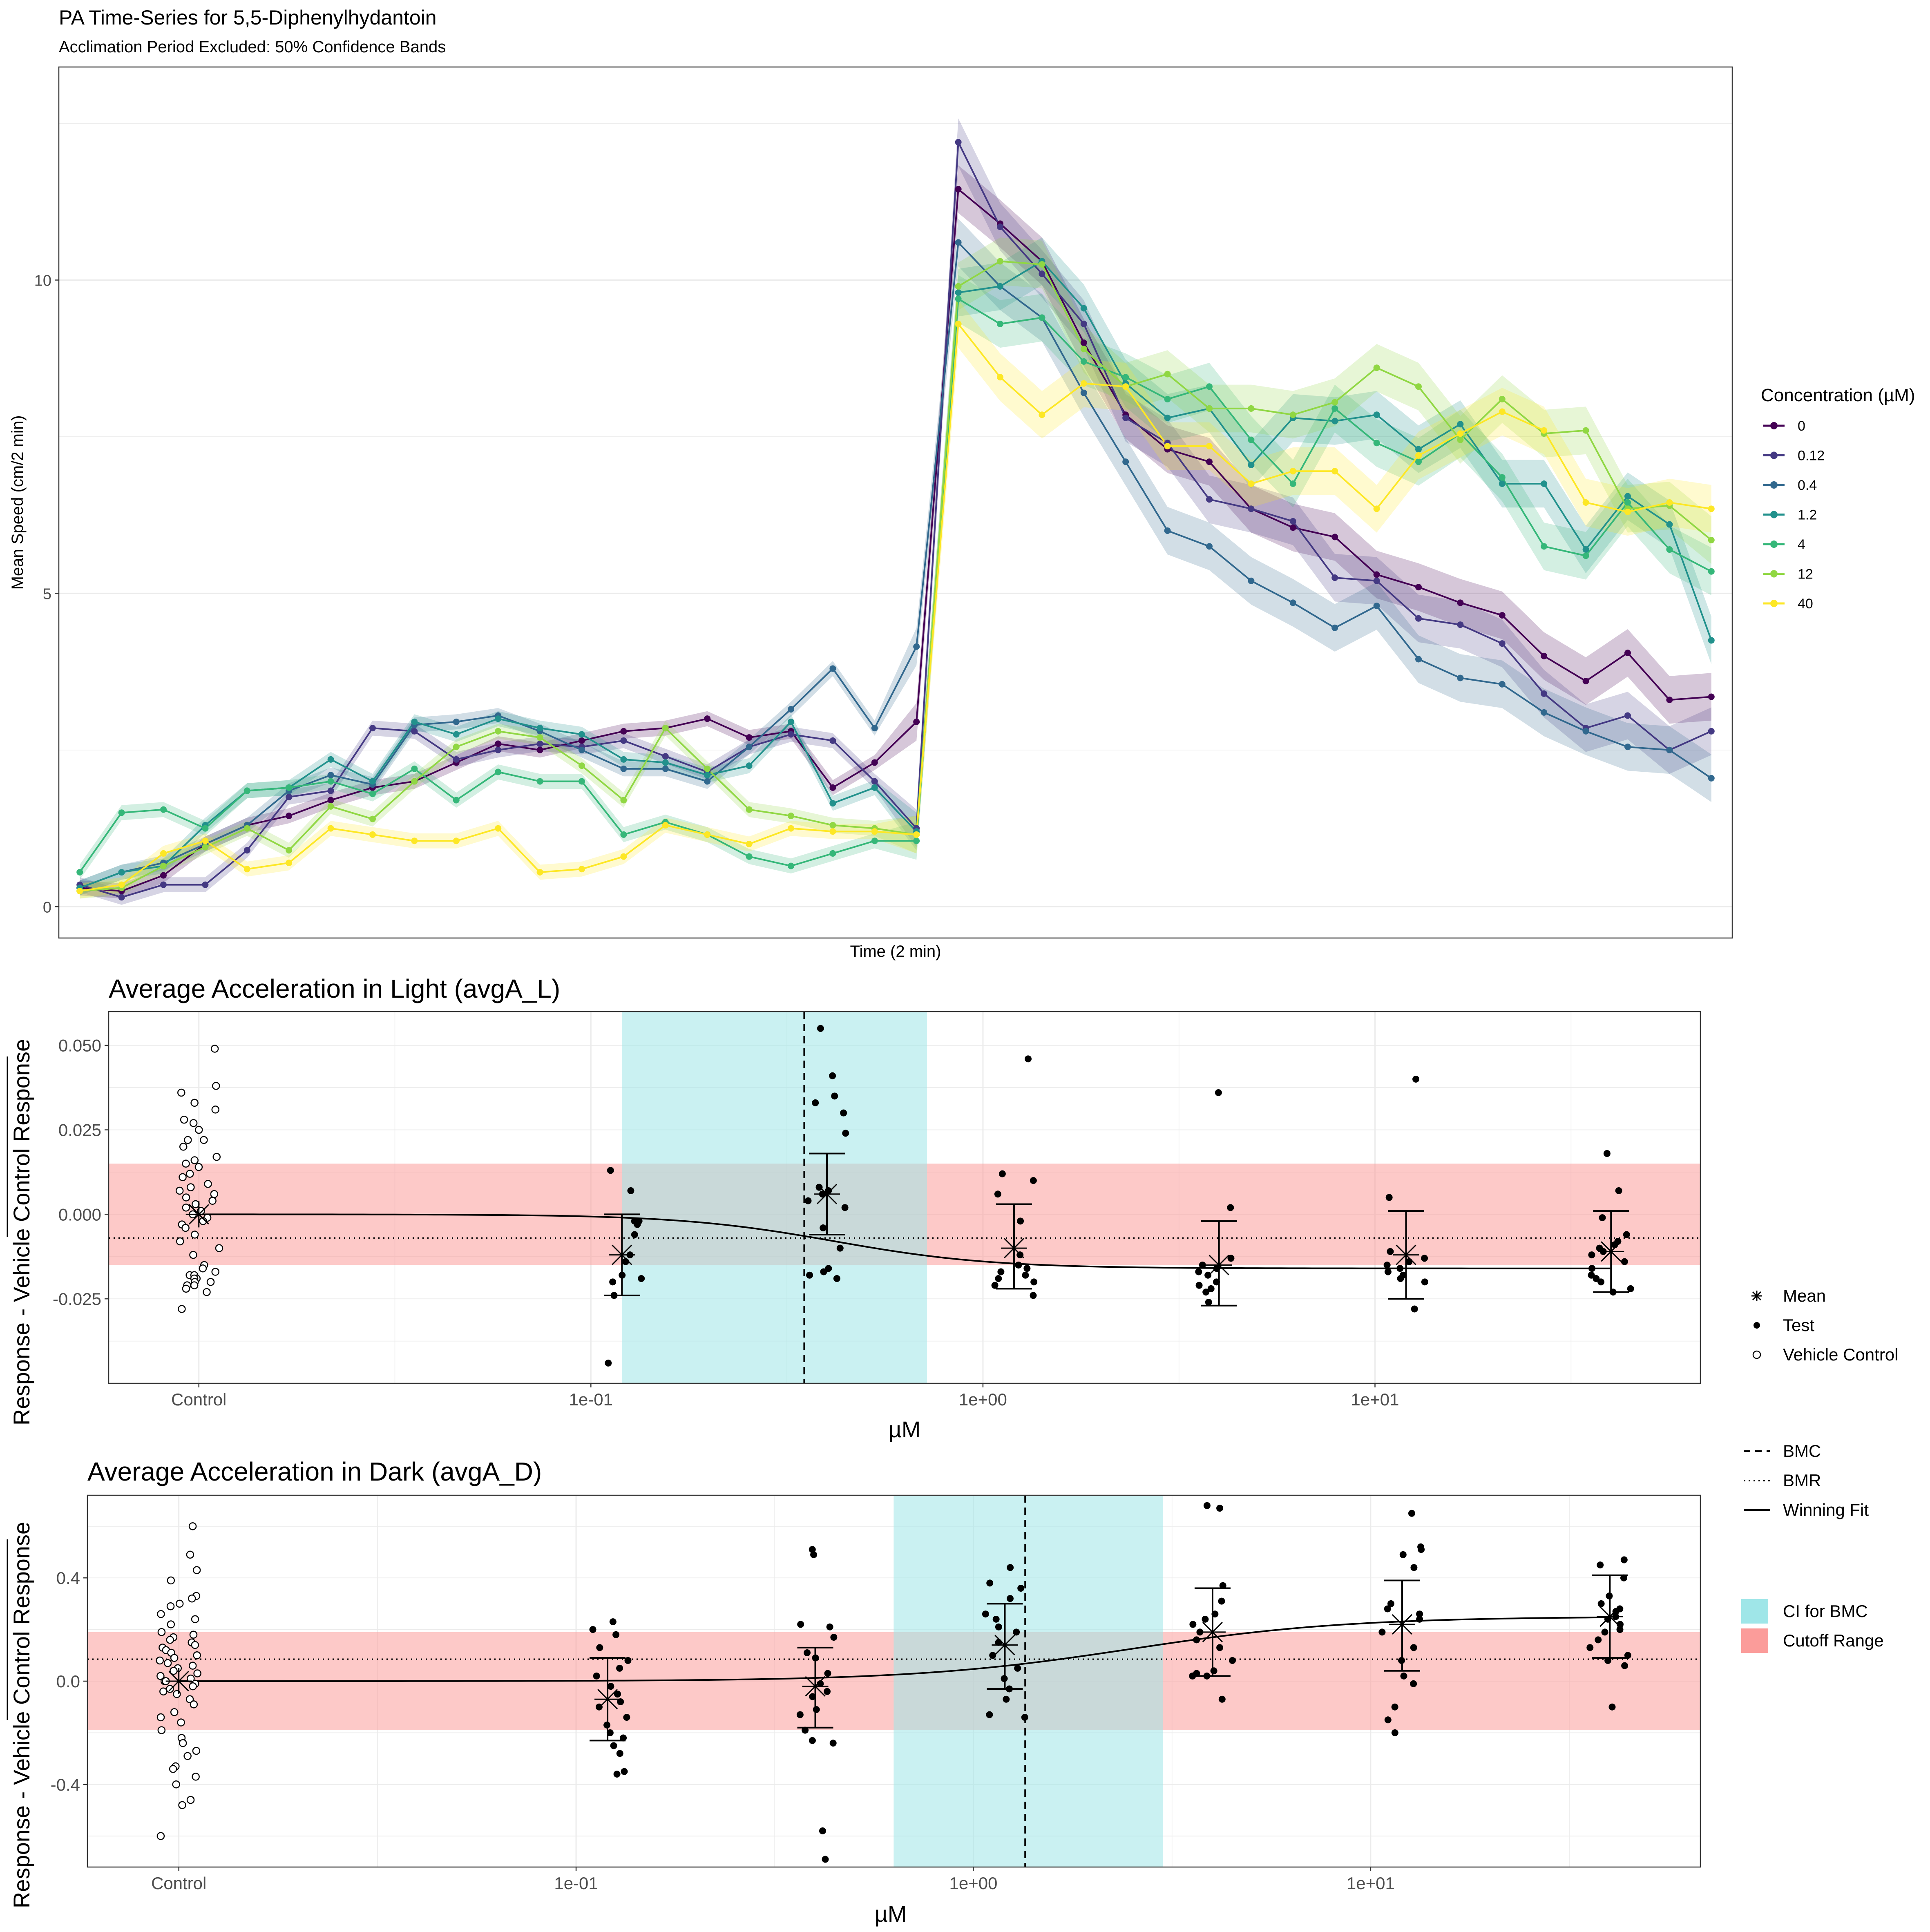 The height and width of the screenshot is (1932, 1930). Describe the element at coordinates (1782, 1451) in the screenshot. I see `legend-bmc: BMC` at that location.